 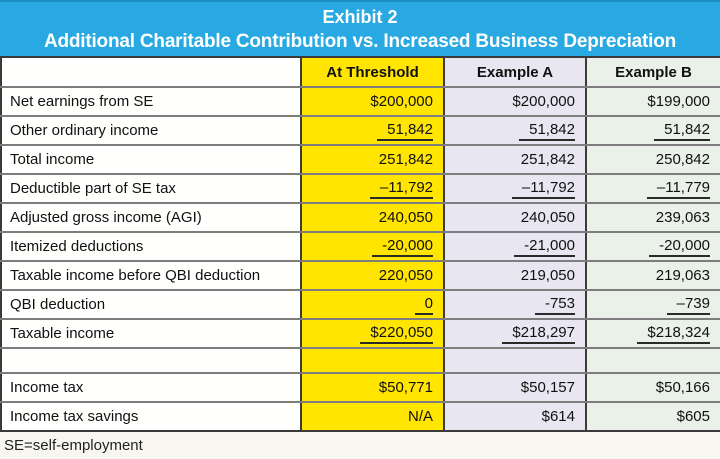 I want to click on value-example-a: -753, so click(x=515, y=304).